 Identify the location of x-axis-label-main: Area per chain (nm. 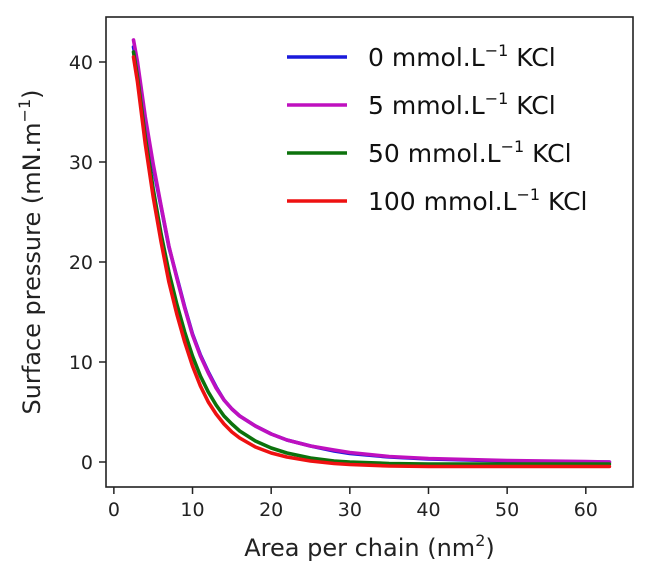
(359, 548).